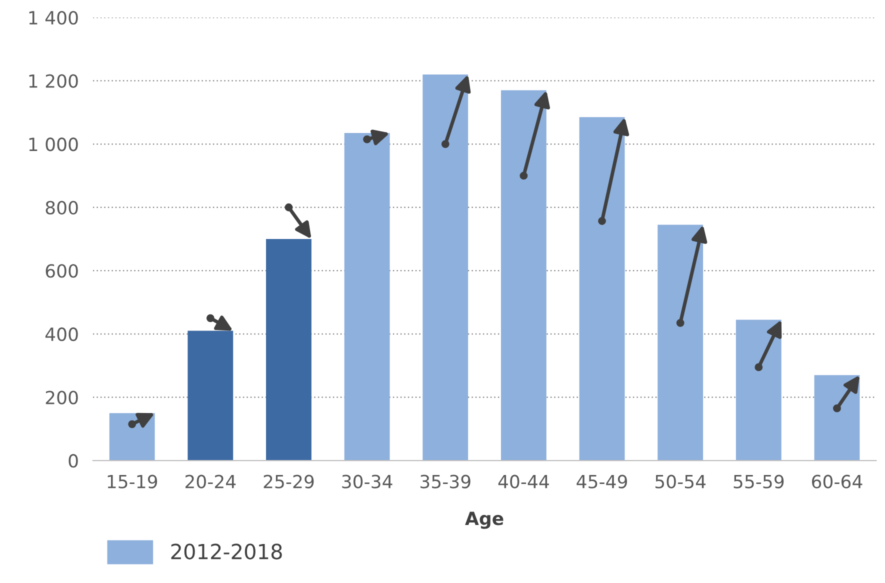 The height and width of the screenshot is (583, 885). What do you see at coordinates (53, 145) in the screenshot?
I see `y-tick-label: 1 000` at bounding box center [53, 145].